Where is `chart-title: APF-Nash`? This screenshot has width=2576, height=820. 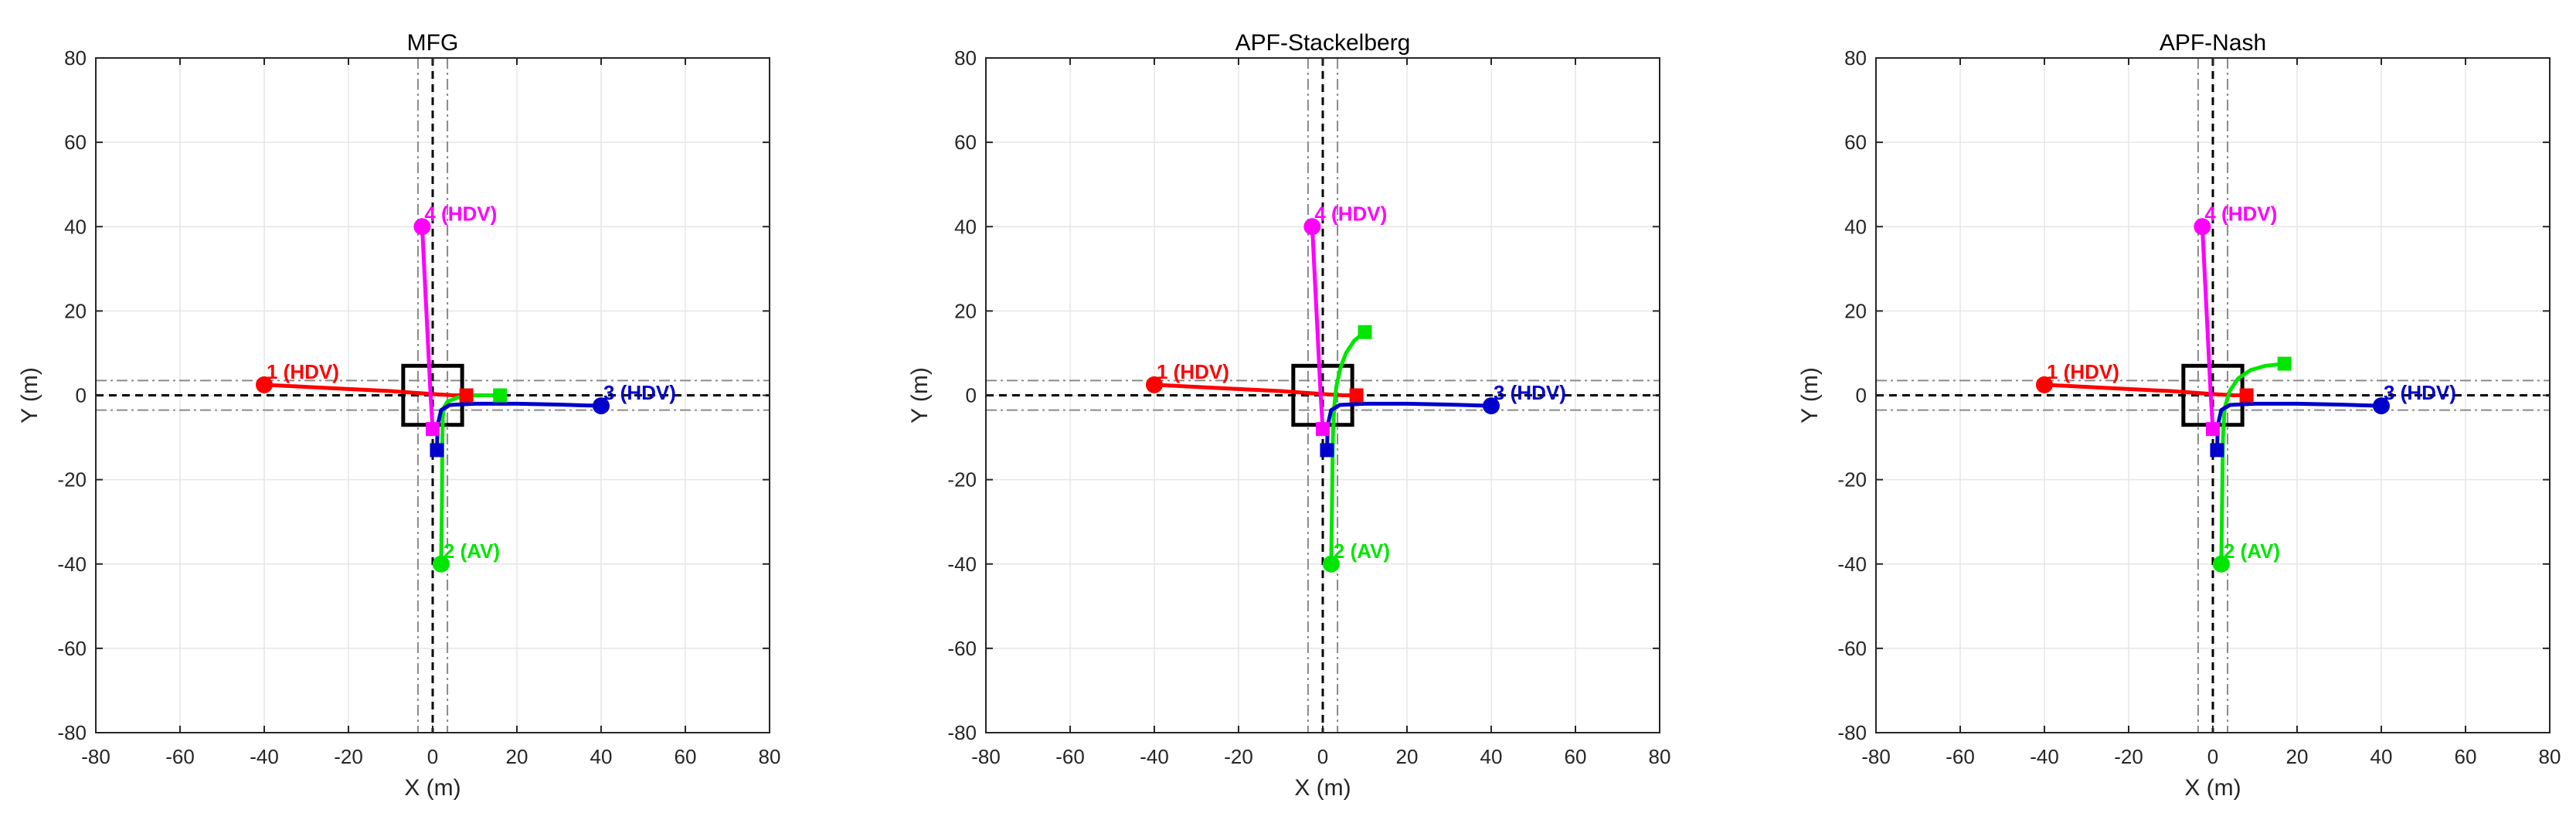
chart-title: APF-Nash is located at coordinates (2213, 43).